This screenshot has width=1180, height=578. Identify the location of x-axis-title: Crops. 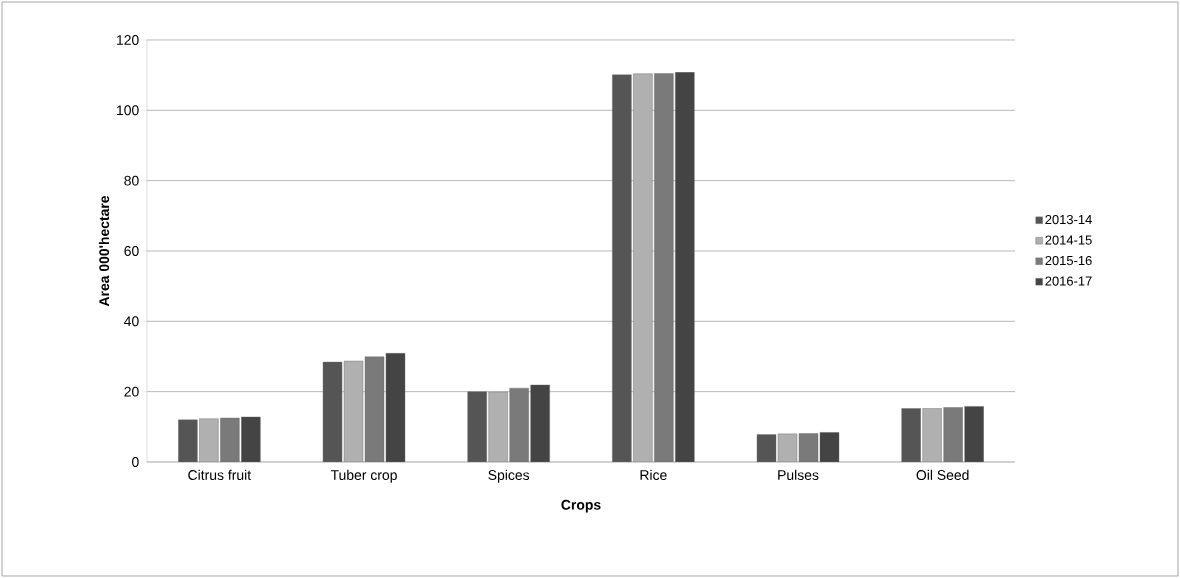
(581, 506).